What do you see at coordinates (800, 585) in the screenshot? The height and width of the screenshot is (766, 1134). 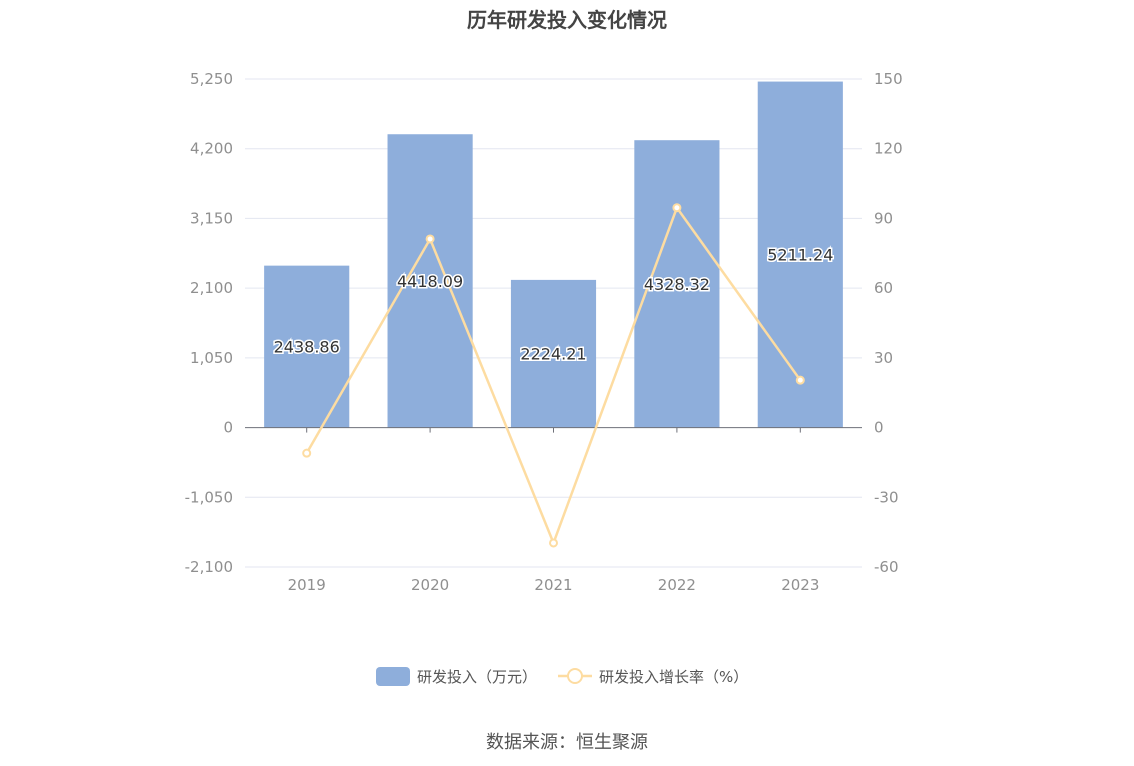 I see `x-tick-label: 2023` at bounding box center [800, 585].